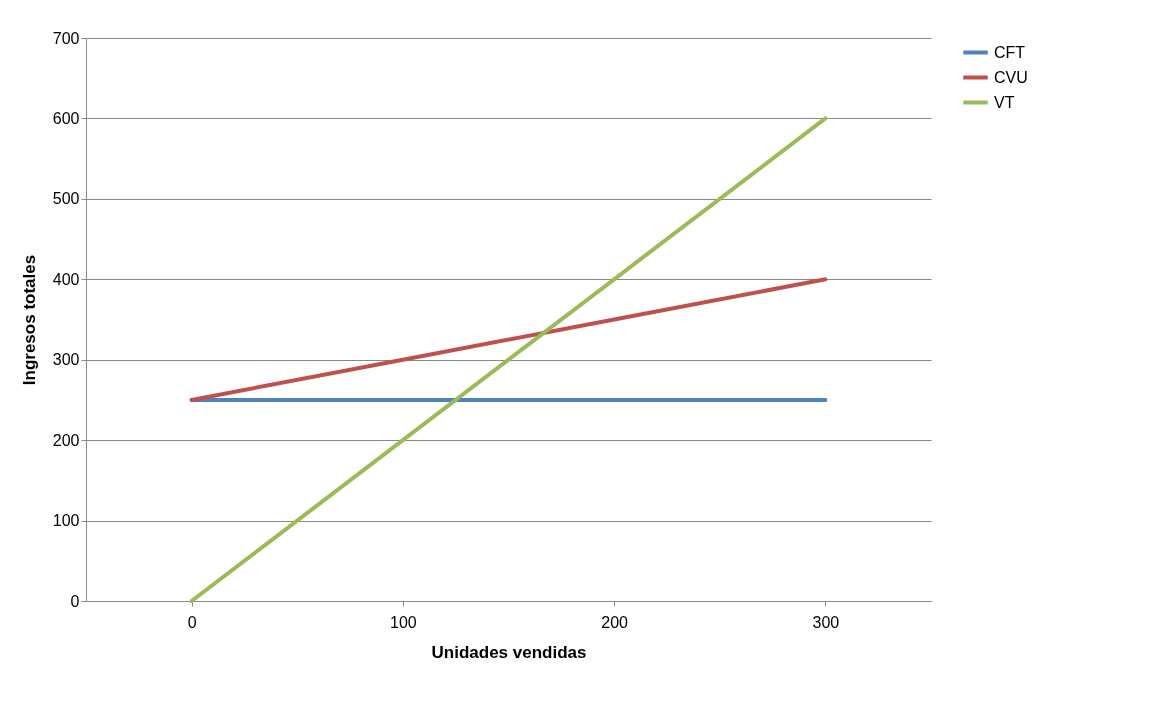 This screenshot has width=1160, height=719. What do you see at coordinates (66, 38) in the screenshot?
I see `y-tick-label: 700` at bounding box center [66, 38].